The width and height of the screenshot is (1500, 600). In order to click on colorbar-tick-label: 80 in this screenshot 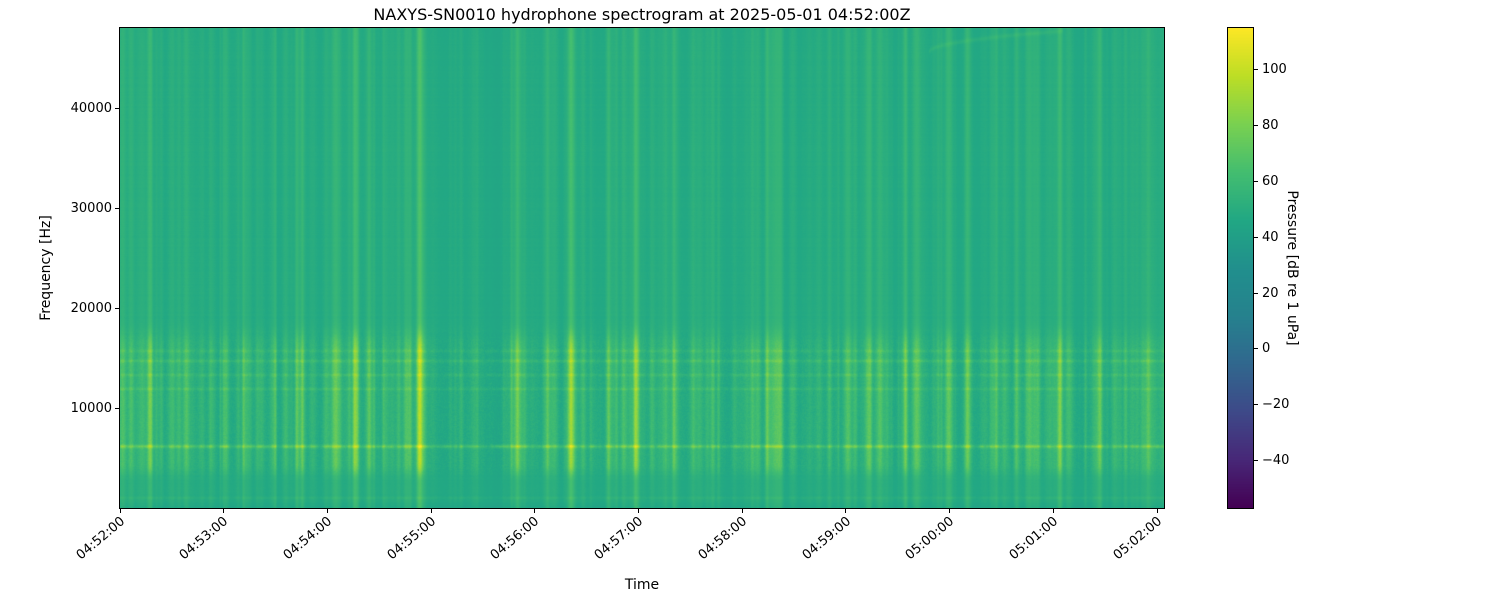, I will do `click(1270, 126)`.